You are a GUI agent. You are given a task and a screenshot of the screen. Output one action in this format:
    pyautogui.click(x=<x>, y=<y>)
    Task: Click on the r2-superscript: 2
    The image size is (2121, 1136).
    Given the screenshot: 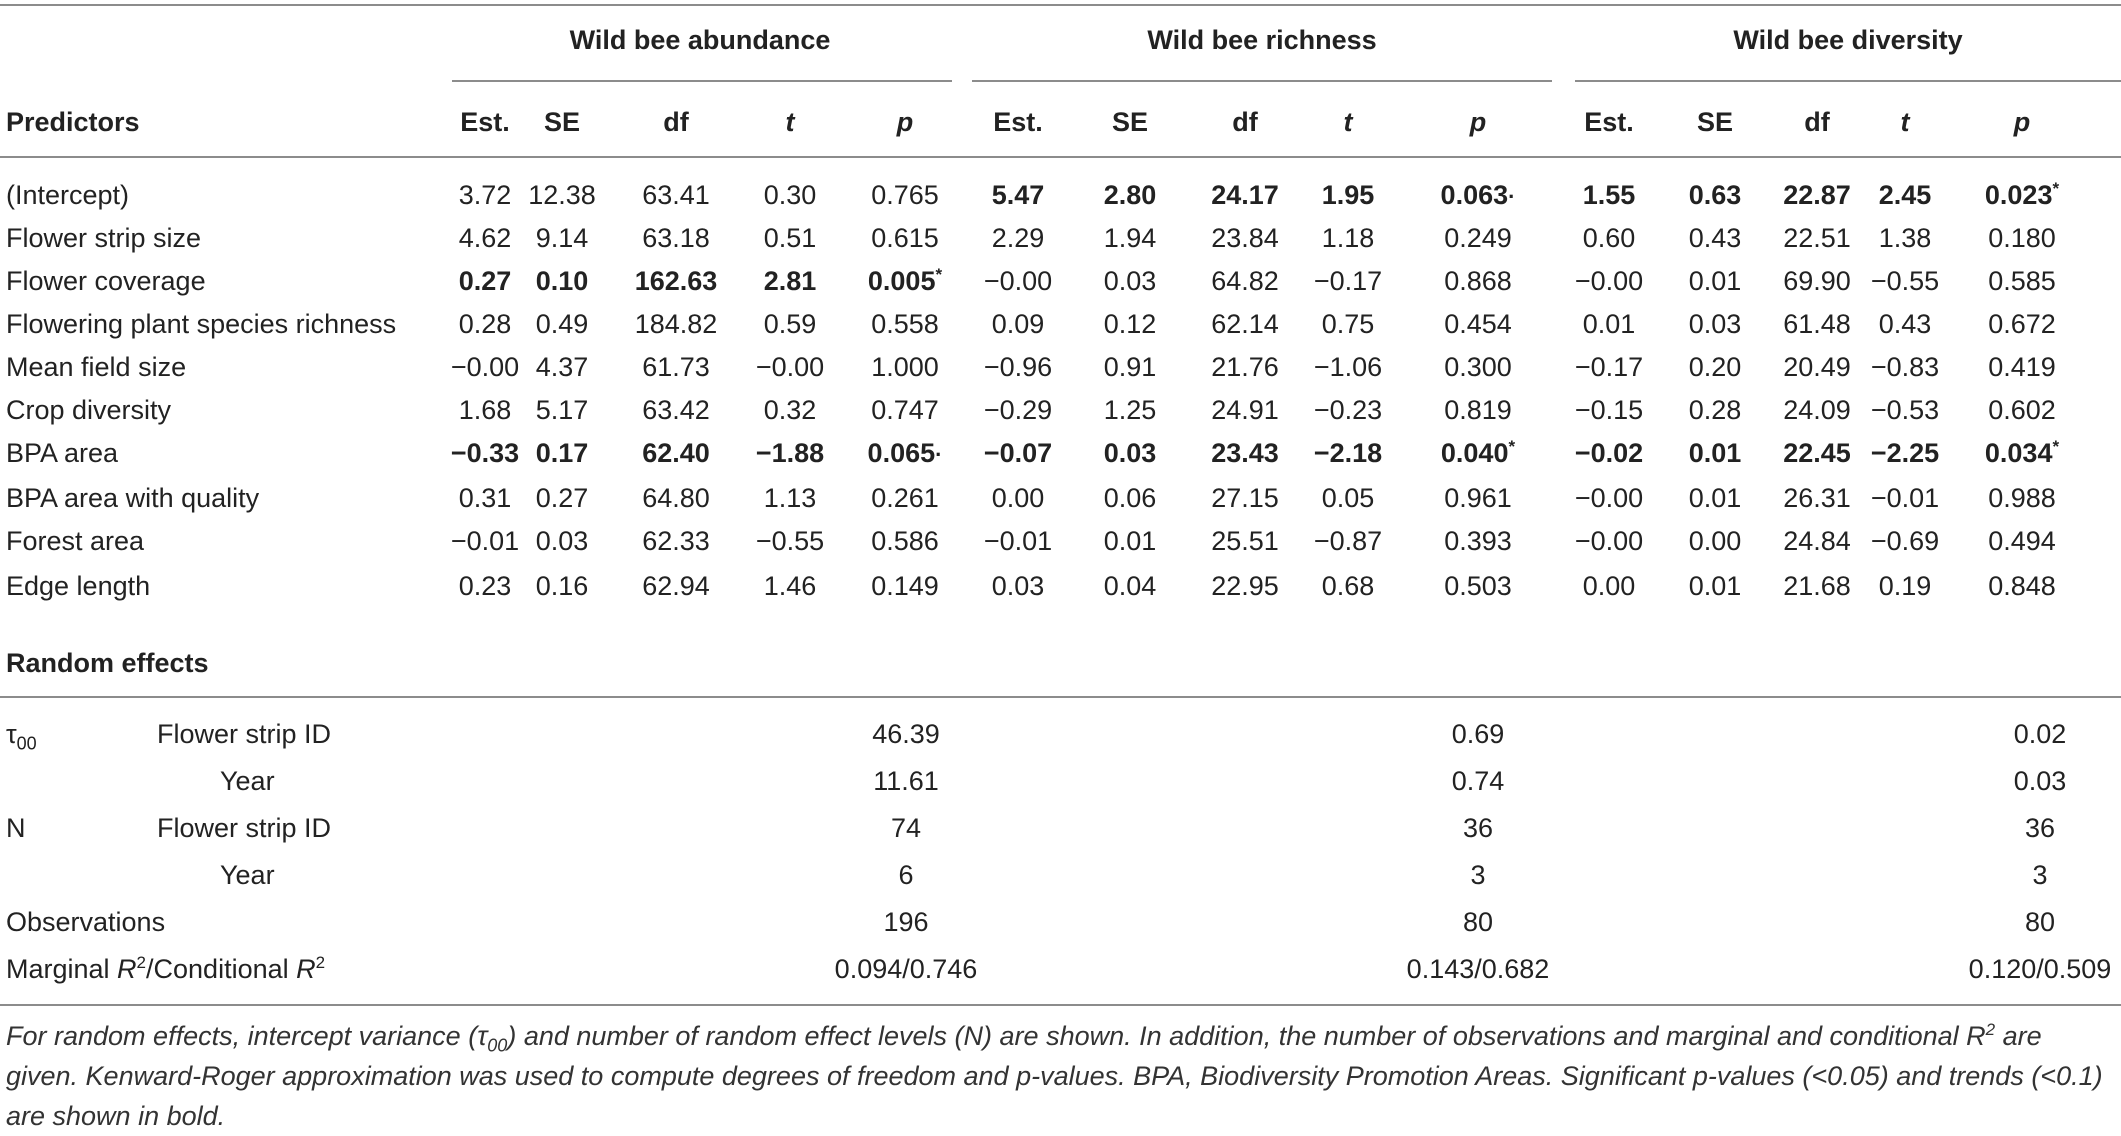 What is the action you would take?
    pyautogui.click(x=320, y=962)
    